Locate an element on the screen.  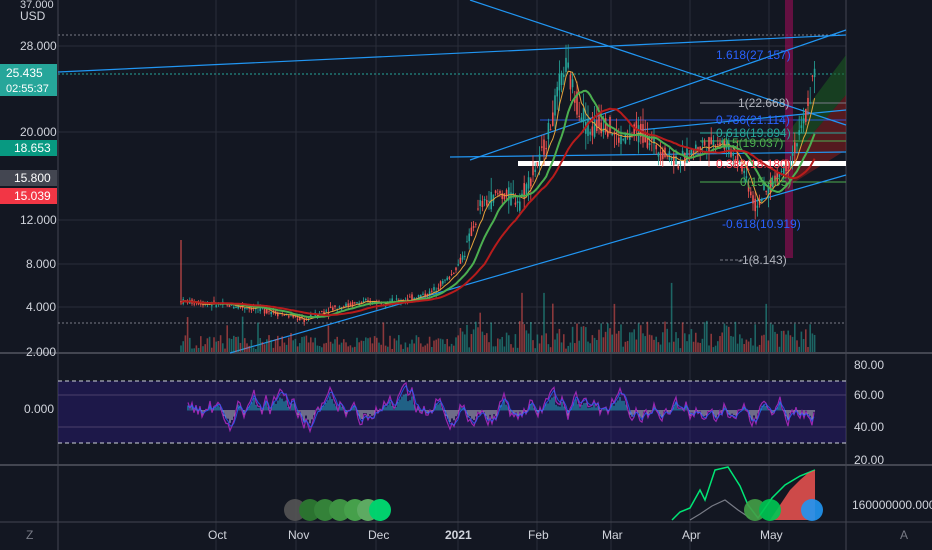
fib-0: 0(15.405) is located at coordinates (765, 182).